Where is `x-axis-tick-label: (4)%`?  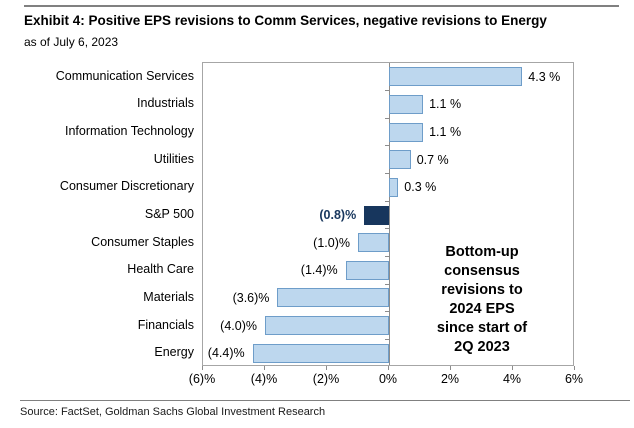 x-axis-tick-label: (4)% is located at coordinates (264, 379).